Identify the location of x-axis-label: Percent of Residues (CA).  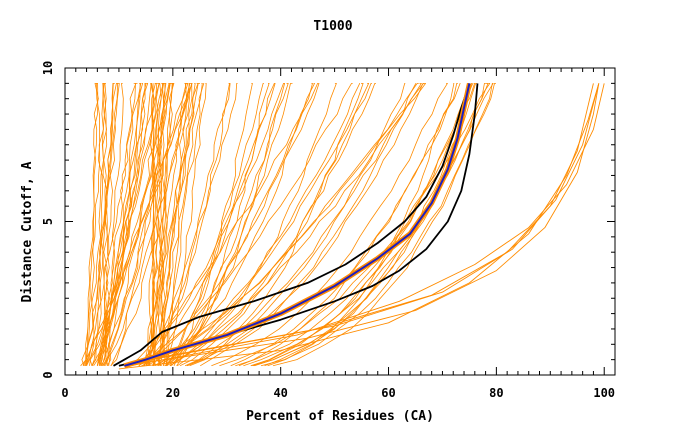
(340, 416).